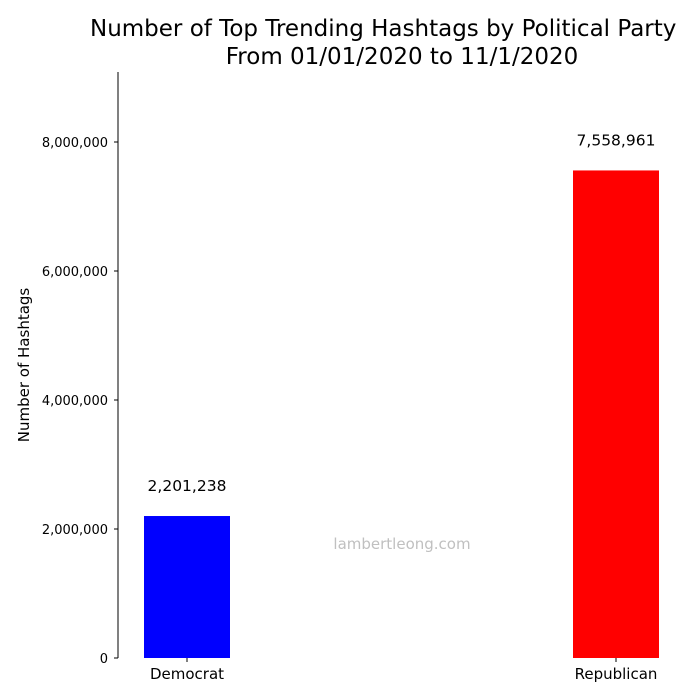 The height and width of the screenshot is (700, 700). Describe the element at coordinates (401, 544) in the screenshot. I see `watermark: lambertleong.com` at that location.